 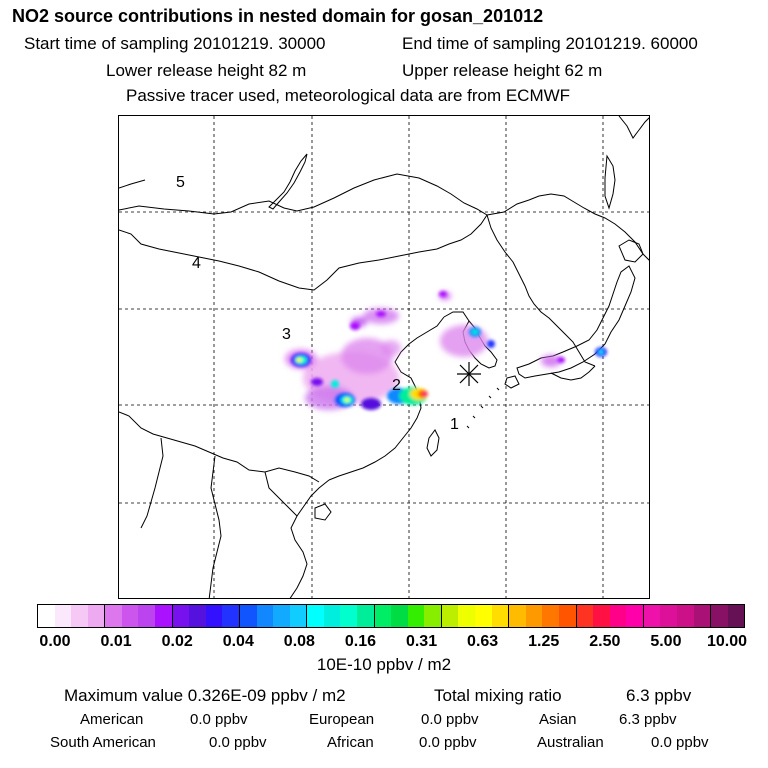 I want to click on colorbar-tick-label: 0.16, so click(x=360, y=641).